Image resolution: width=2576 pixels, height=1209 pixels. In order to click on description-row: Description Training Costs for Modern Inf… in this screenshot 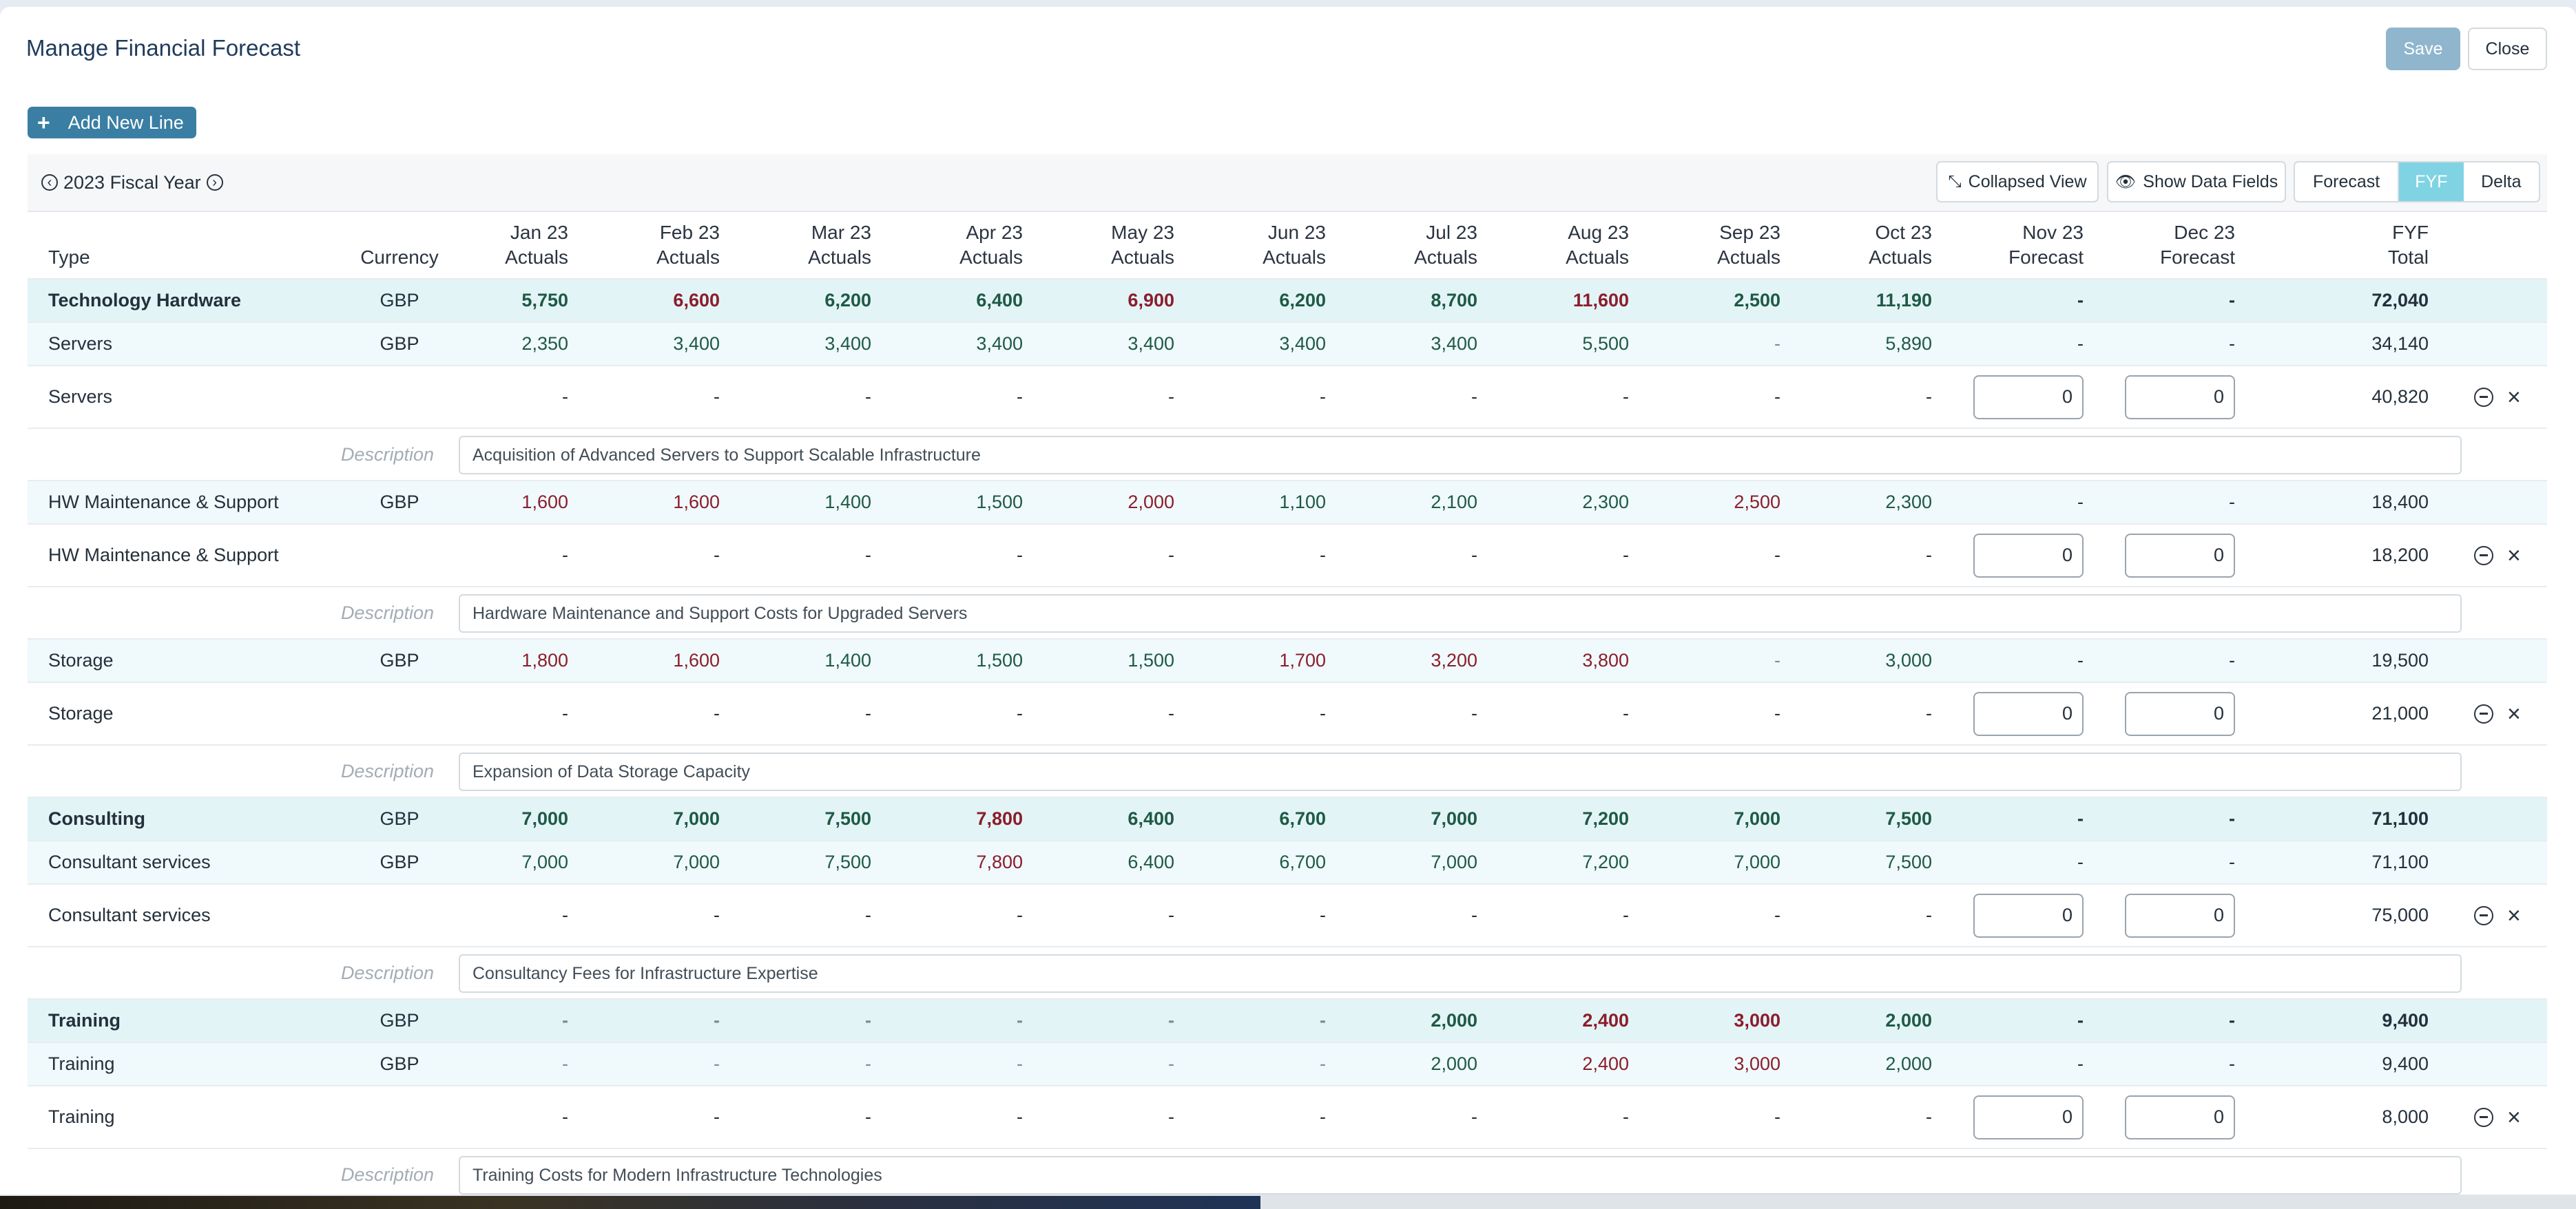, I will do `click(1287, 1172)`.